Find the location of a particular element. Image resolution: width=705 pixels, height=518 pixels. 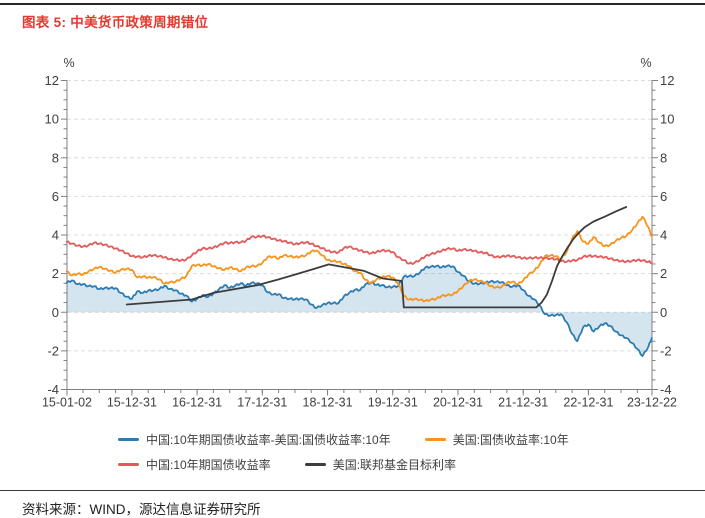

legend-row-1: 中国:10年期国债收益率-美国:国债收益率:10年 美国:国债收益率:10年 is located at coordinates (343, 439).